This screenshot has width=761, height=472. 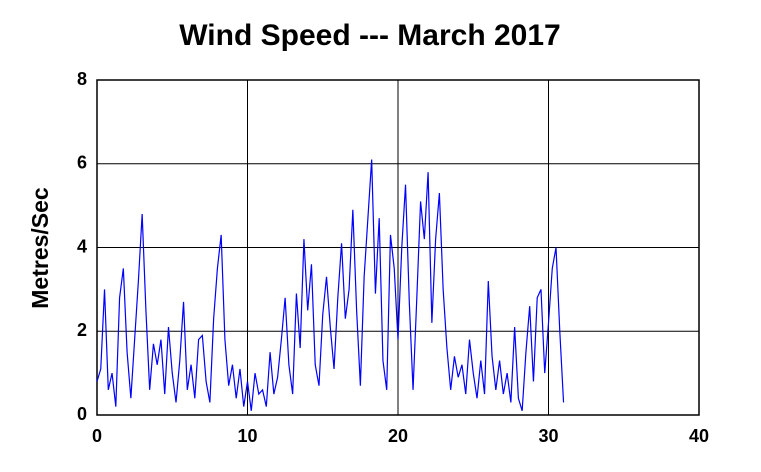 I want to click on x-tick-label: 40, so click(x=699, y=436).